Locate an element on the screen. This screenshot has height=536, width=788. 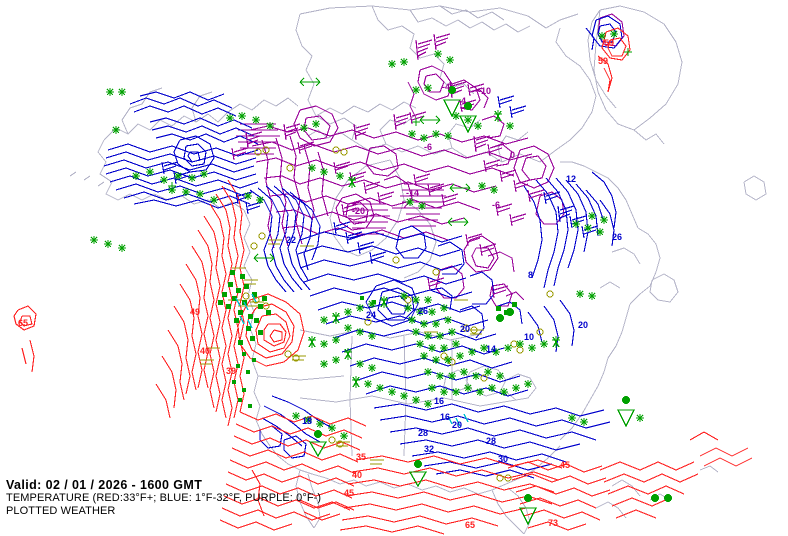
contour-label: -10 is located at coordinates (484, 91).